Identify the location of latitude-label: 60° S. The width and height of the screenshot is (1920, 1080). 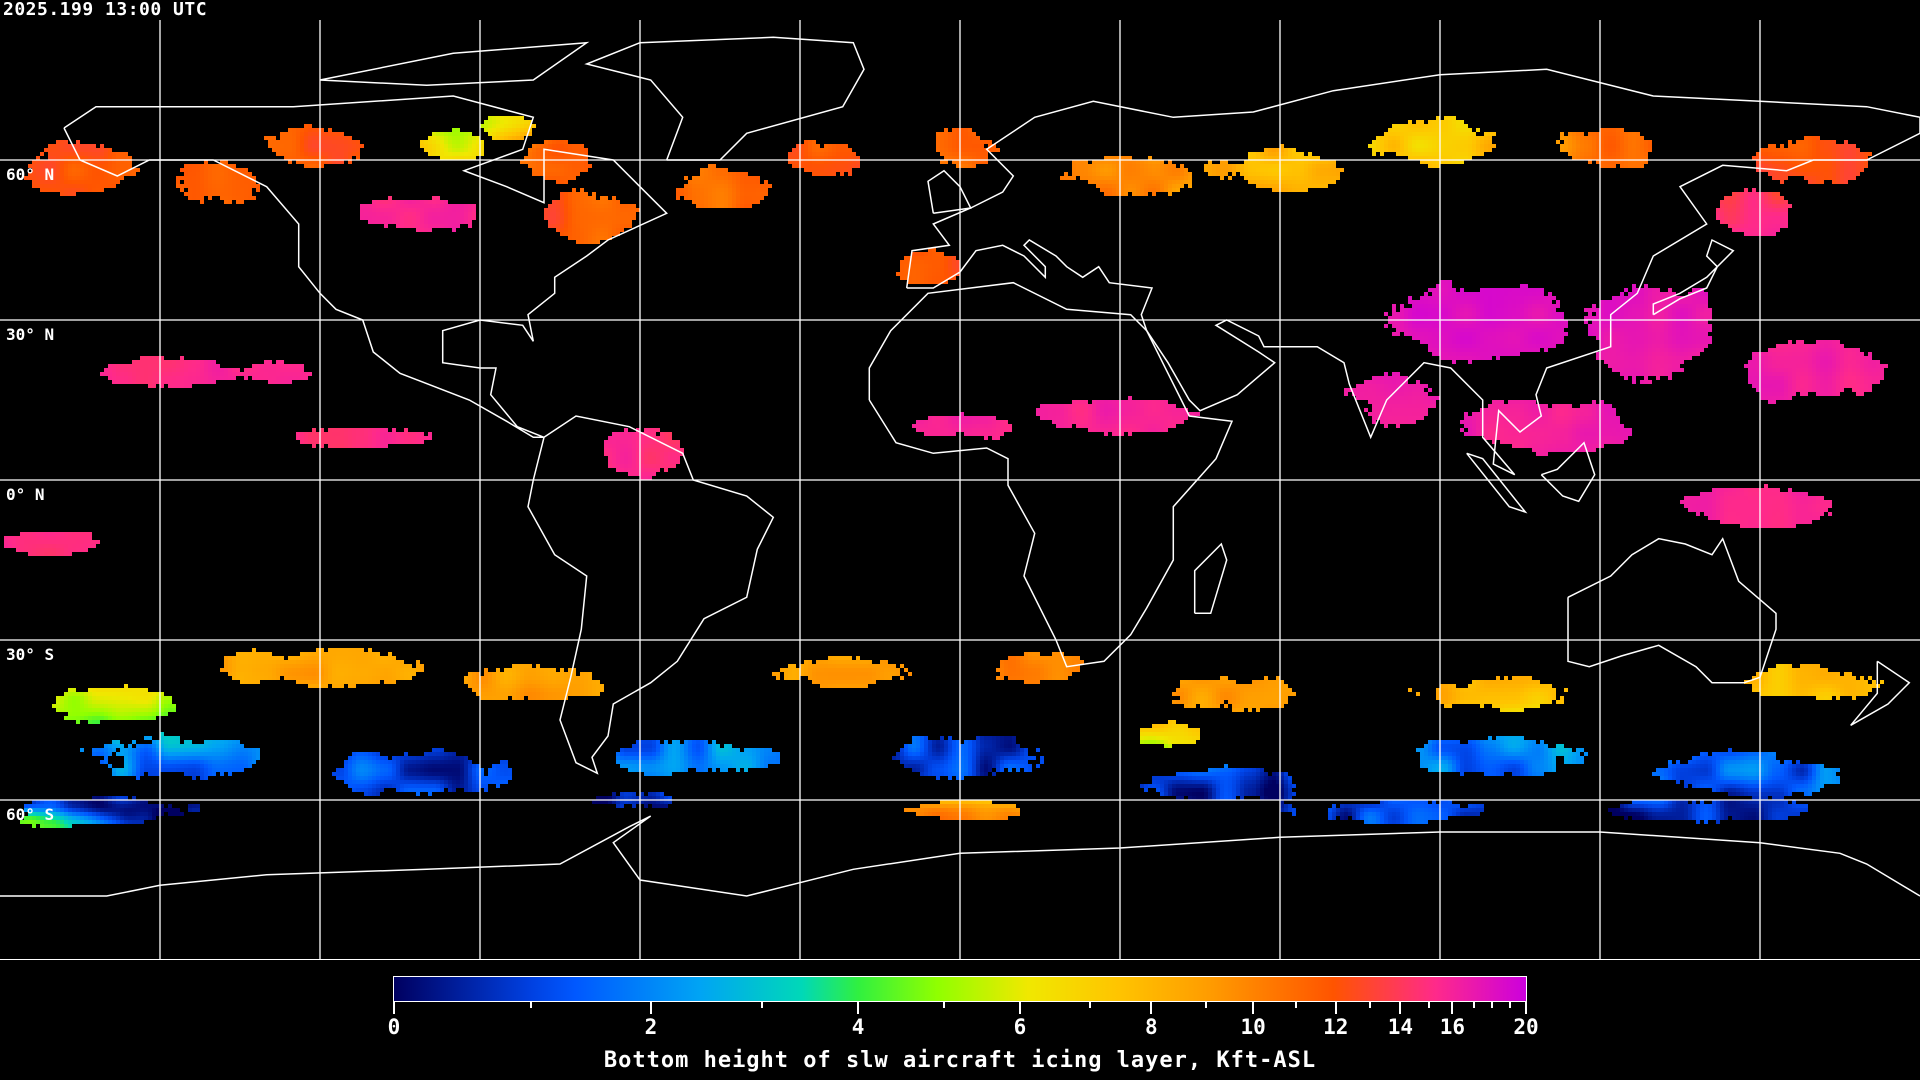
(30, 814).